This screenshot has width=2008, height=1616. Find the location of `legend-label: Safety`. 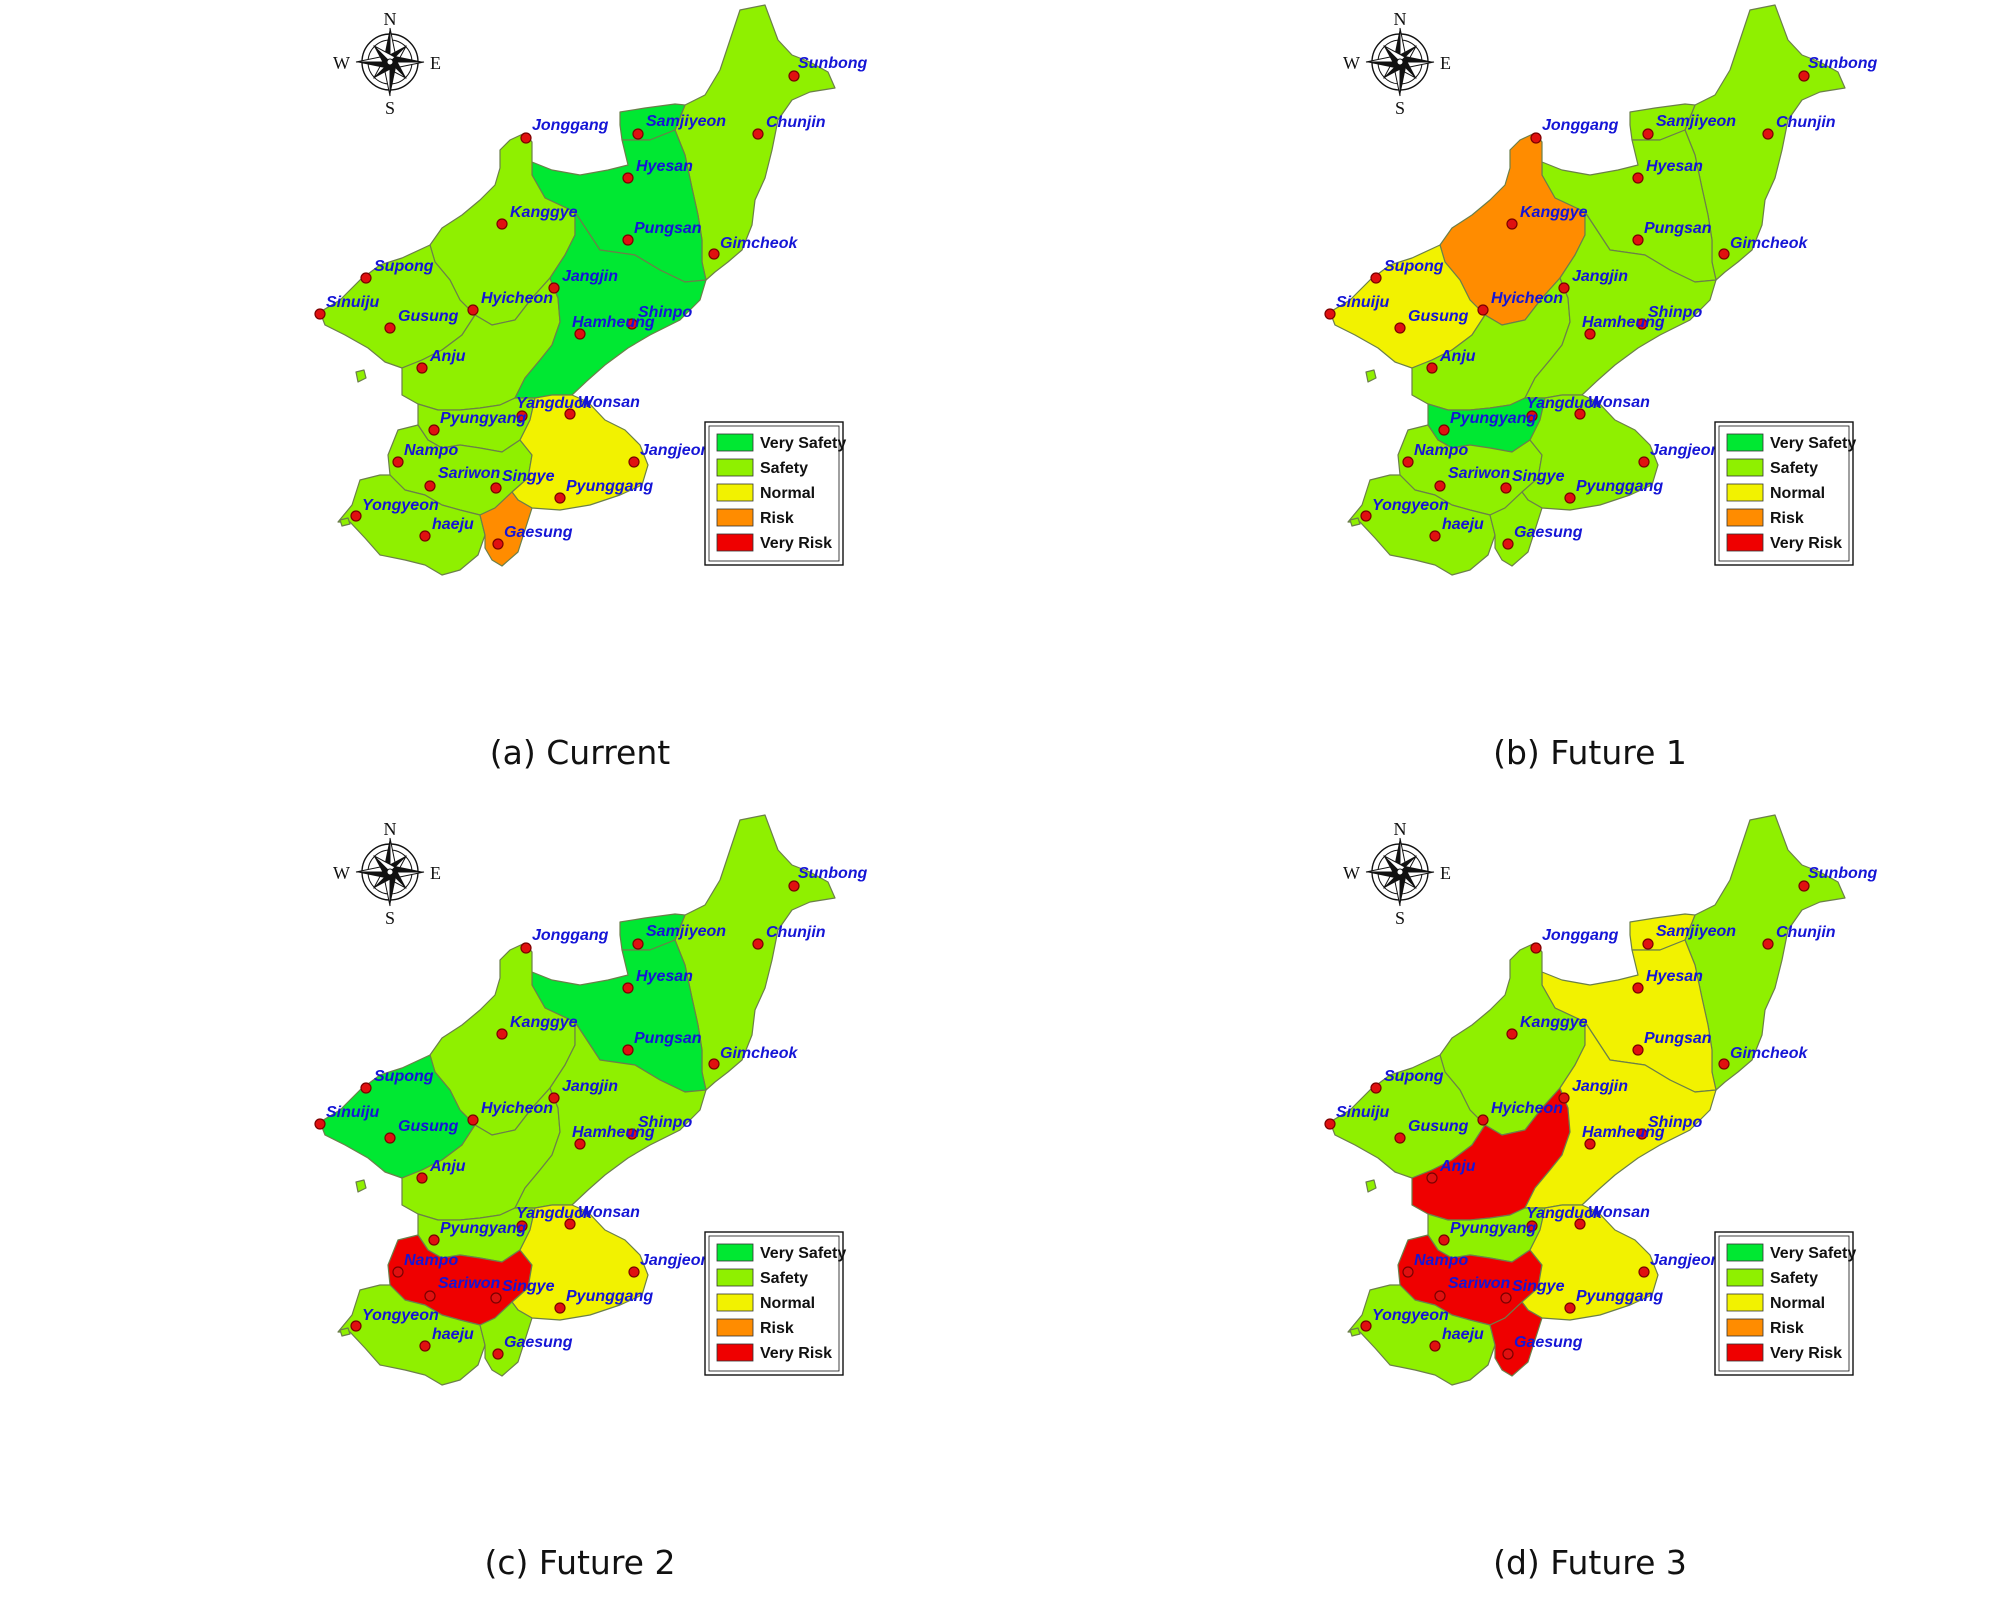

legend-label: Safety is located at coordinates (1794, 468).